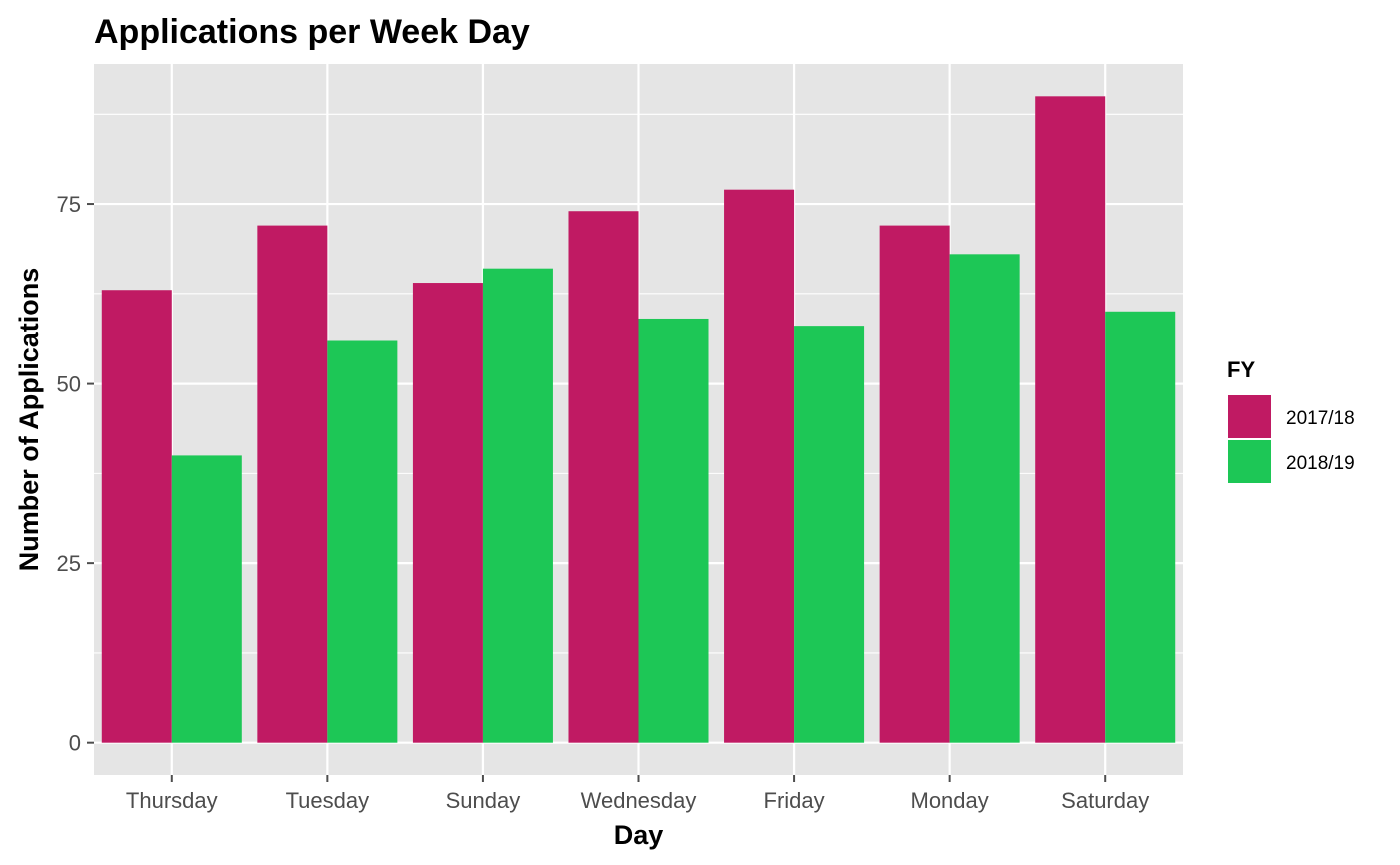  What do you see at coordinates (29, 420) in the screenshot?
I see `y-axis-title: Number of Applications` at bounding box center [29, 420].